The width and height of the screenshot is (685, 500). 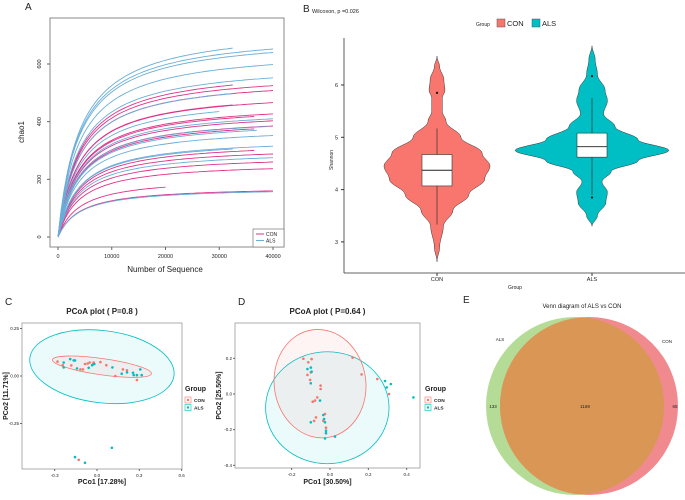 What do you see at coordinates (219, 395) in the screenshot?
I see `y-axis-label: PCo2 [25.50%]` at bounding box center [219, 395].